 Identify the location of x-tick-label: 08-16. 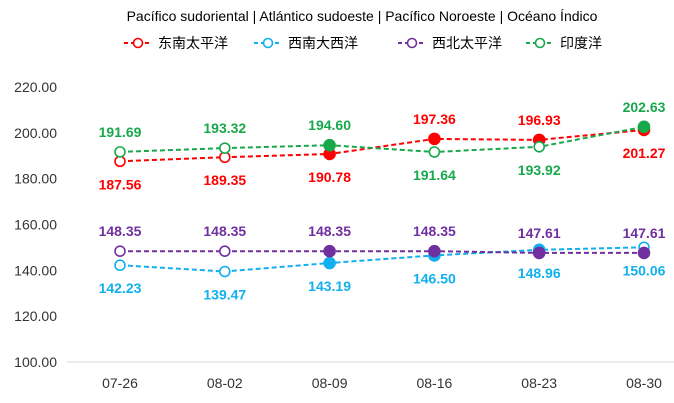
(434, 383).